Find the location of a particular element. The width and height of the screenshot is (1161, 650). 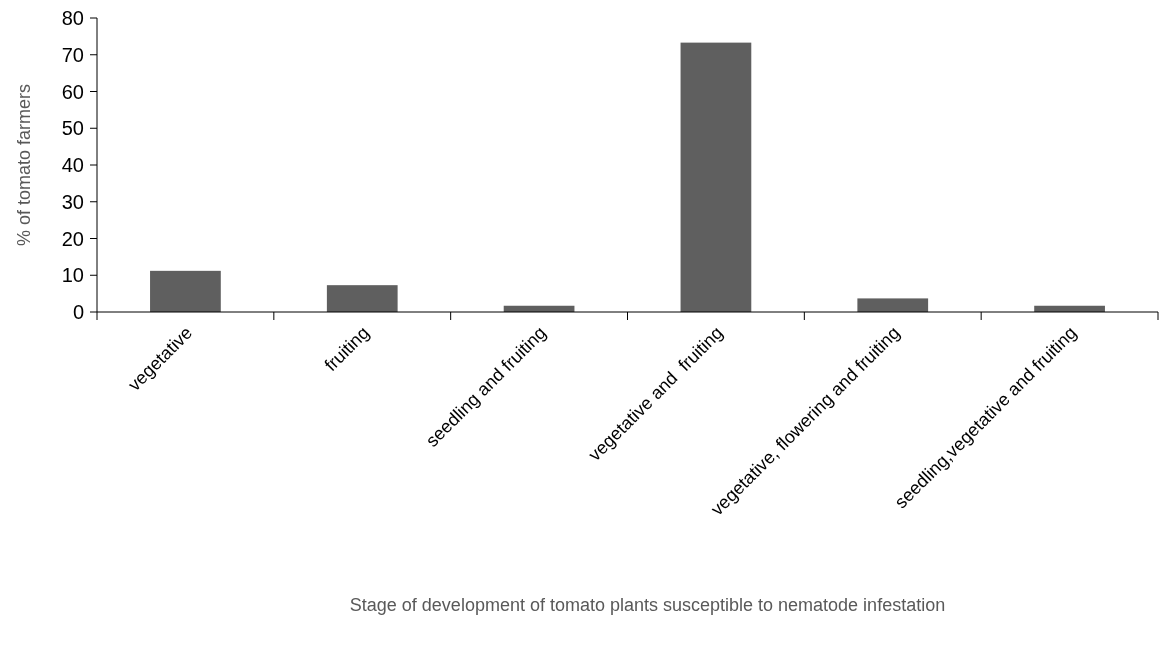

y-axis-title: % of tomato farmers is located at coordinates (24, 165).